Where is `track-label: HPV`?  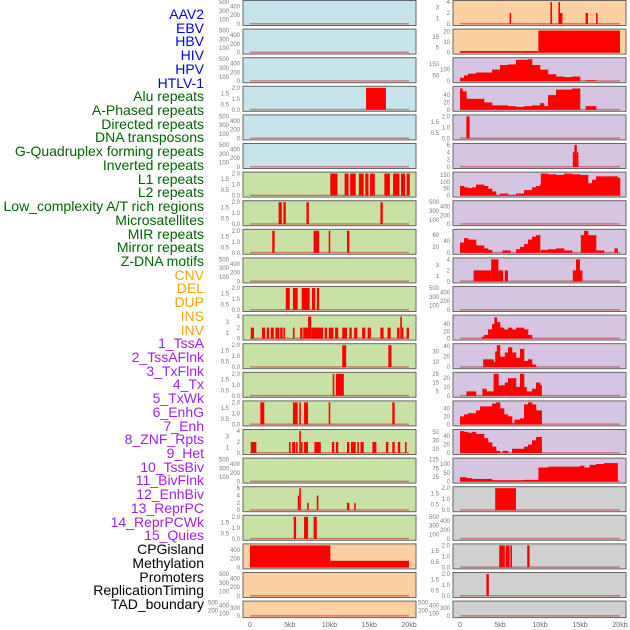
track-label: HPV is located at coordinates (189, 68).